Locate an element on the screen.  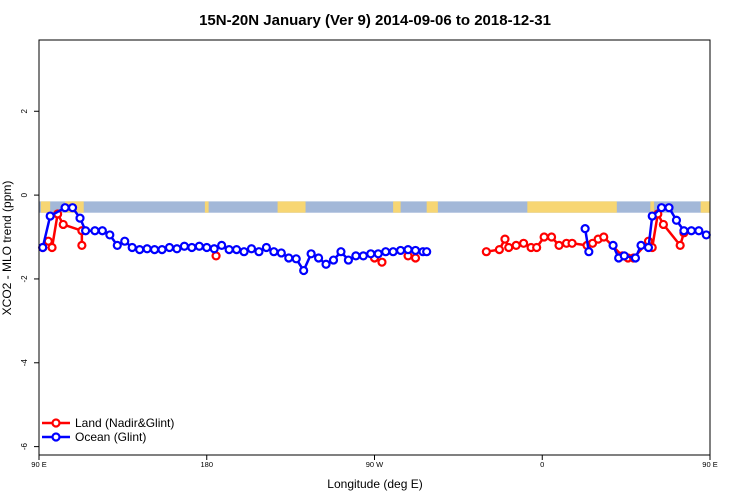
legend-swatch-marker is located at coordinates (56, 423).